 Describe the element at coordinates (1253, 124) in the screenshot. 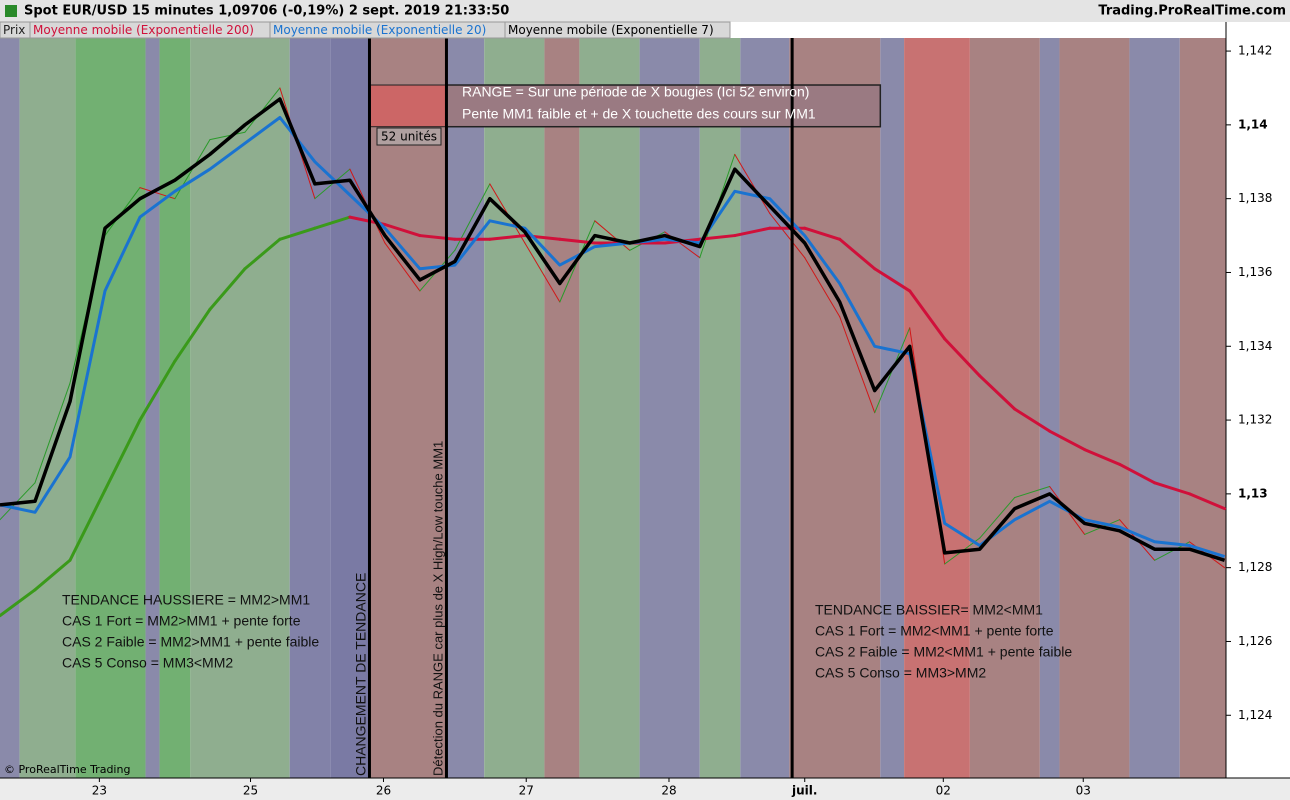

I see `y-tick-label: 1,14` at that location.